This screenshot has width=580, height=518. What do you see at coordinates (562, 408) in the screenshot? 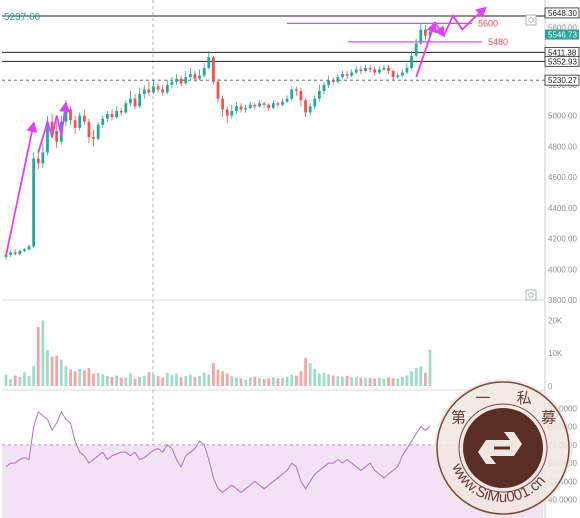
I see `rsi-tick-label: 90.0000` at bounding box center [562, 408].